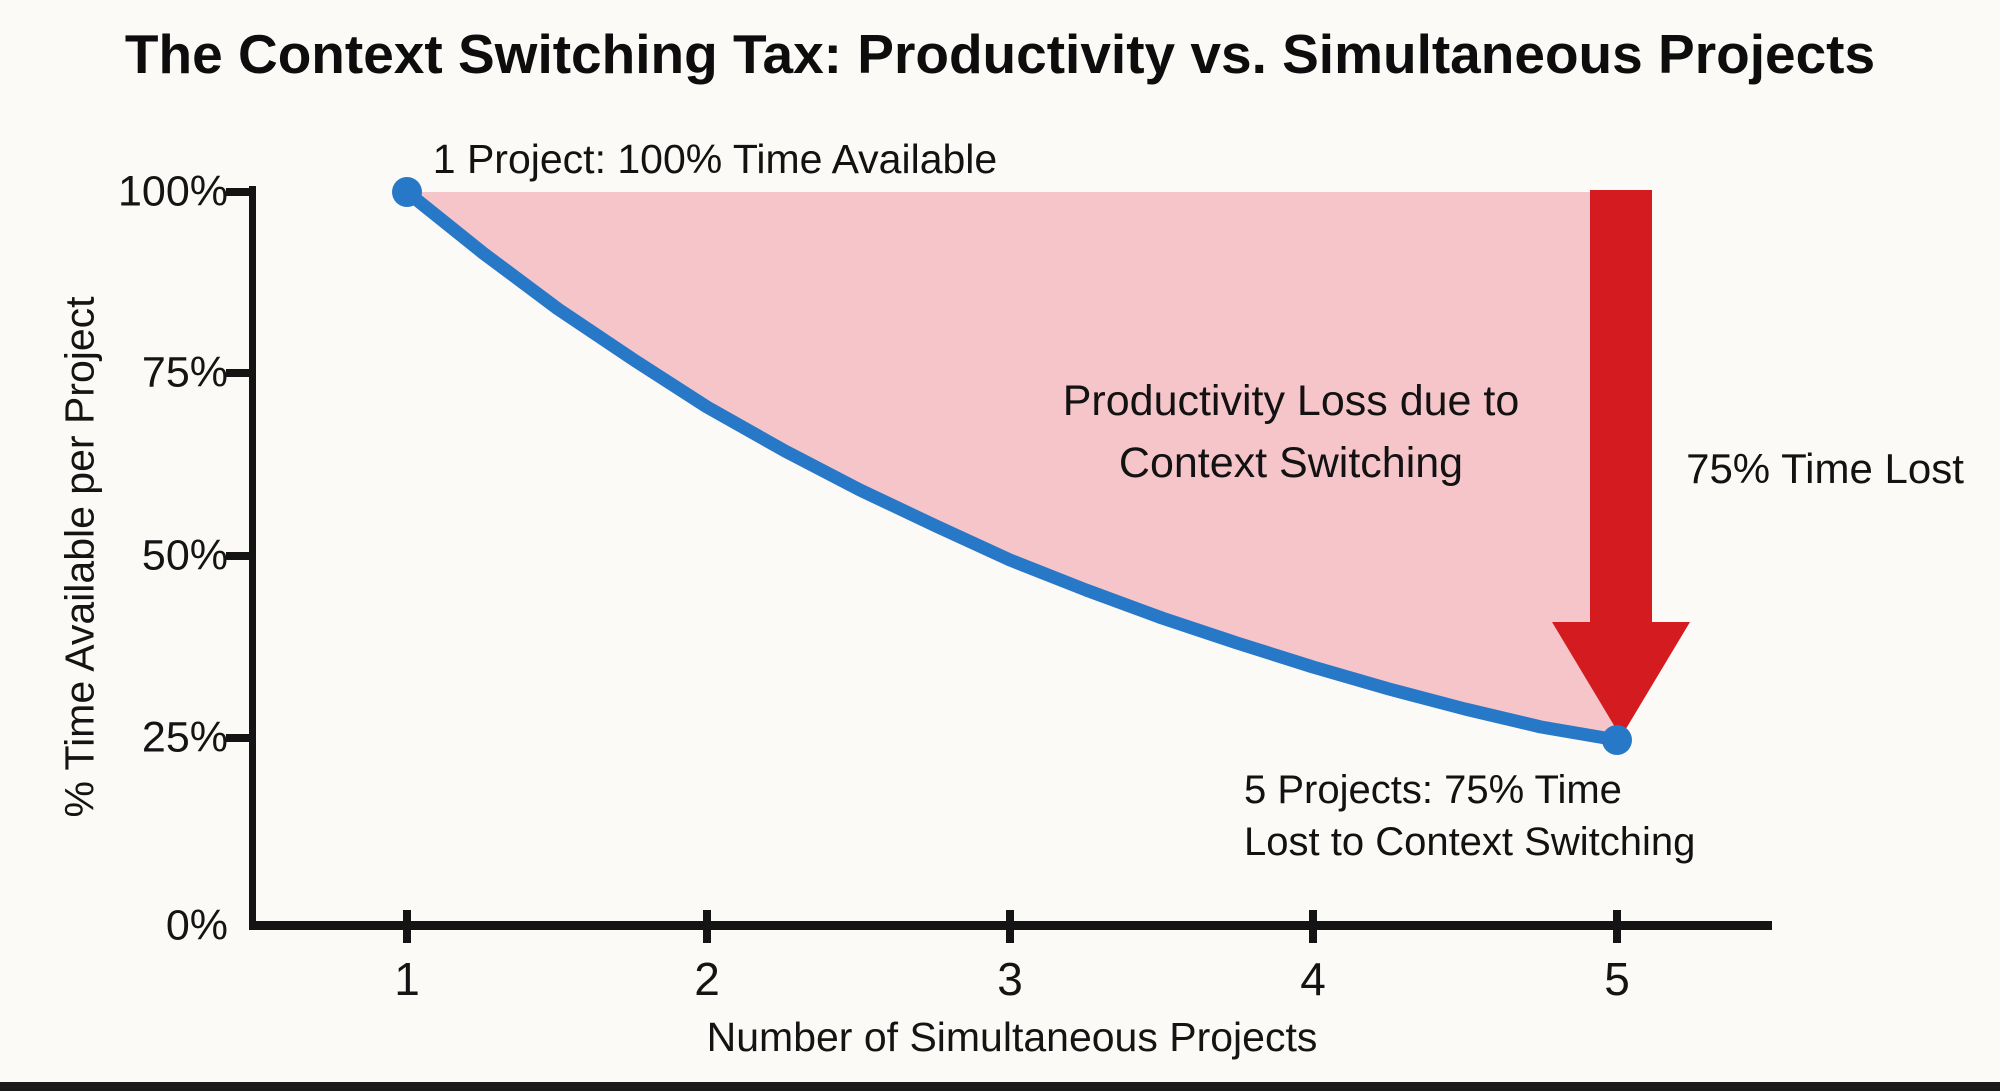 This screenshot has height=1091, width=2000. Describe the element at coordinates (1617, 740) in the screenshot. I see `data-point-end` at that location.